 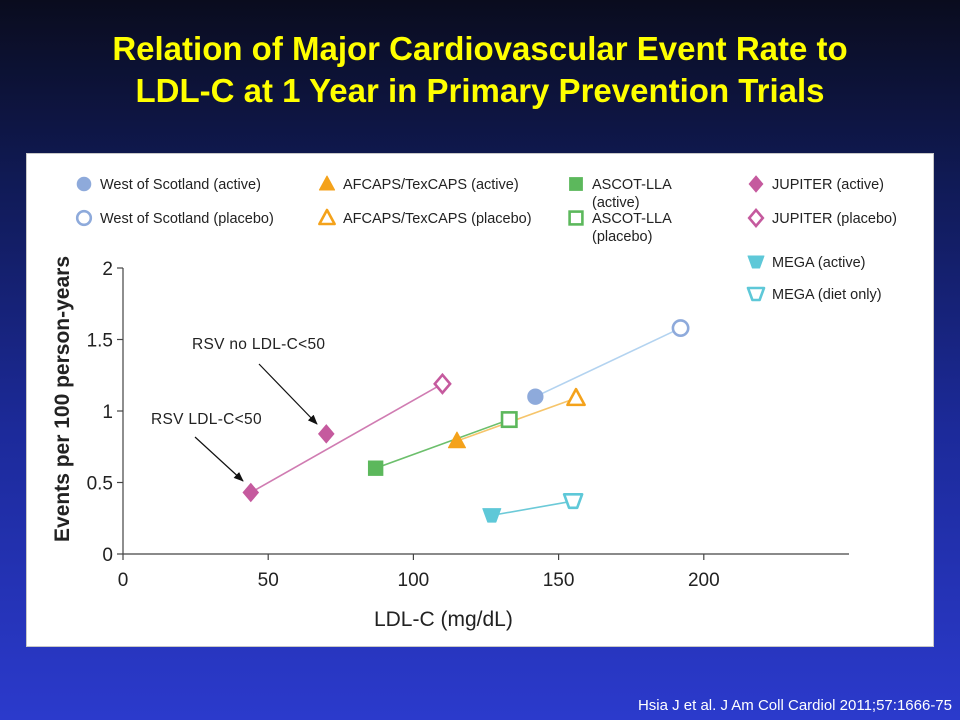 I want to click on y-tick-label: 0.5, so click(x=100, y=484).